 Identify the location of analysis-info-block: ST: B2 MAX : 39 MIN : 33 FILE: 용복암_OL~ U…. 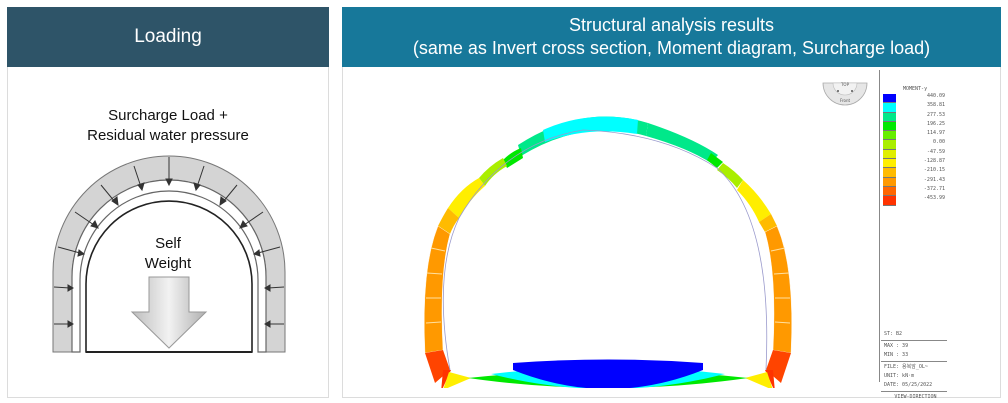
(914, 366).